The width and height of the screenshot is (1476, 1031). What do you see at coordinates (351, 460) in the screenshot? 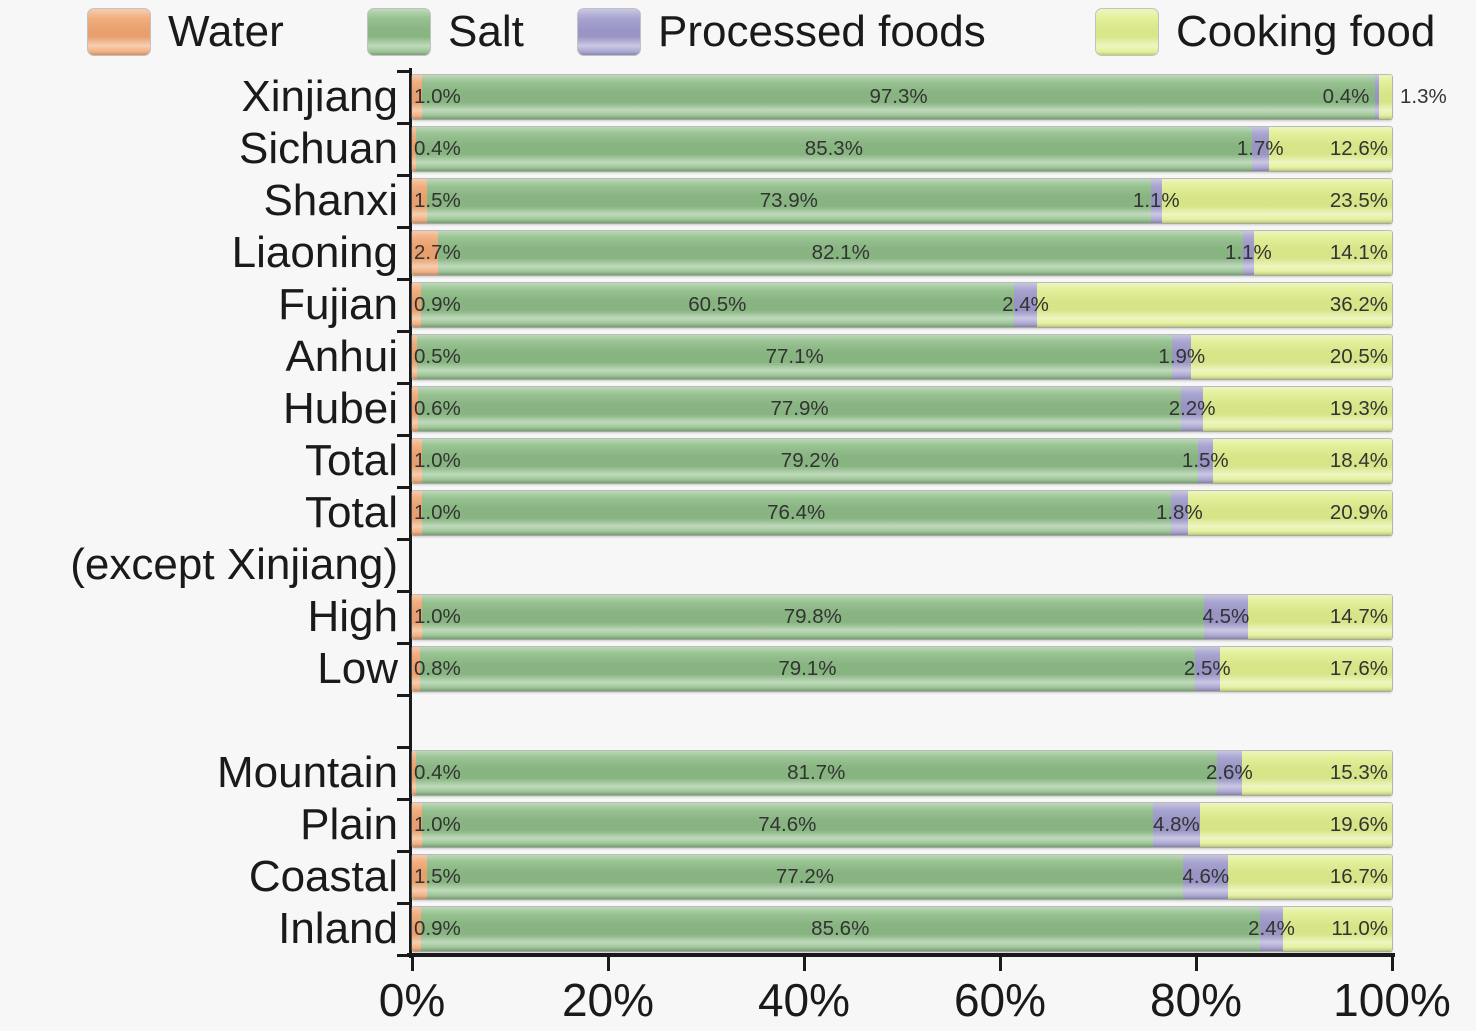
I see `category-label: Total` at bounding box center [351, 460].